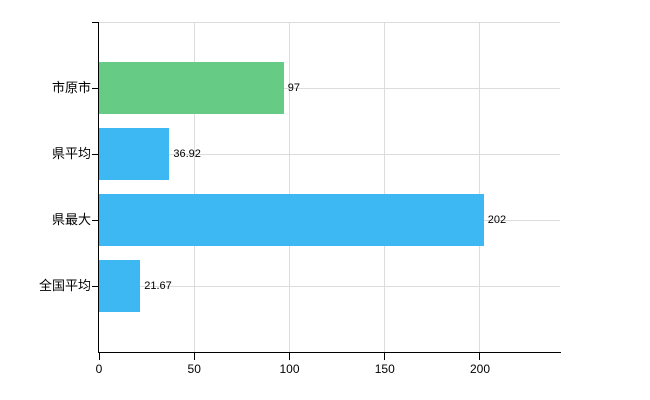  I want to click on bar-value-label: 97, so click(294, 88).